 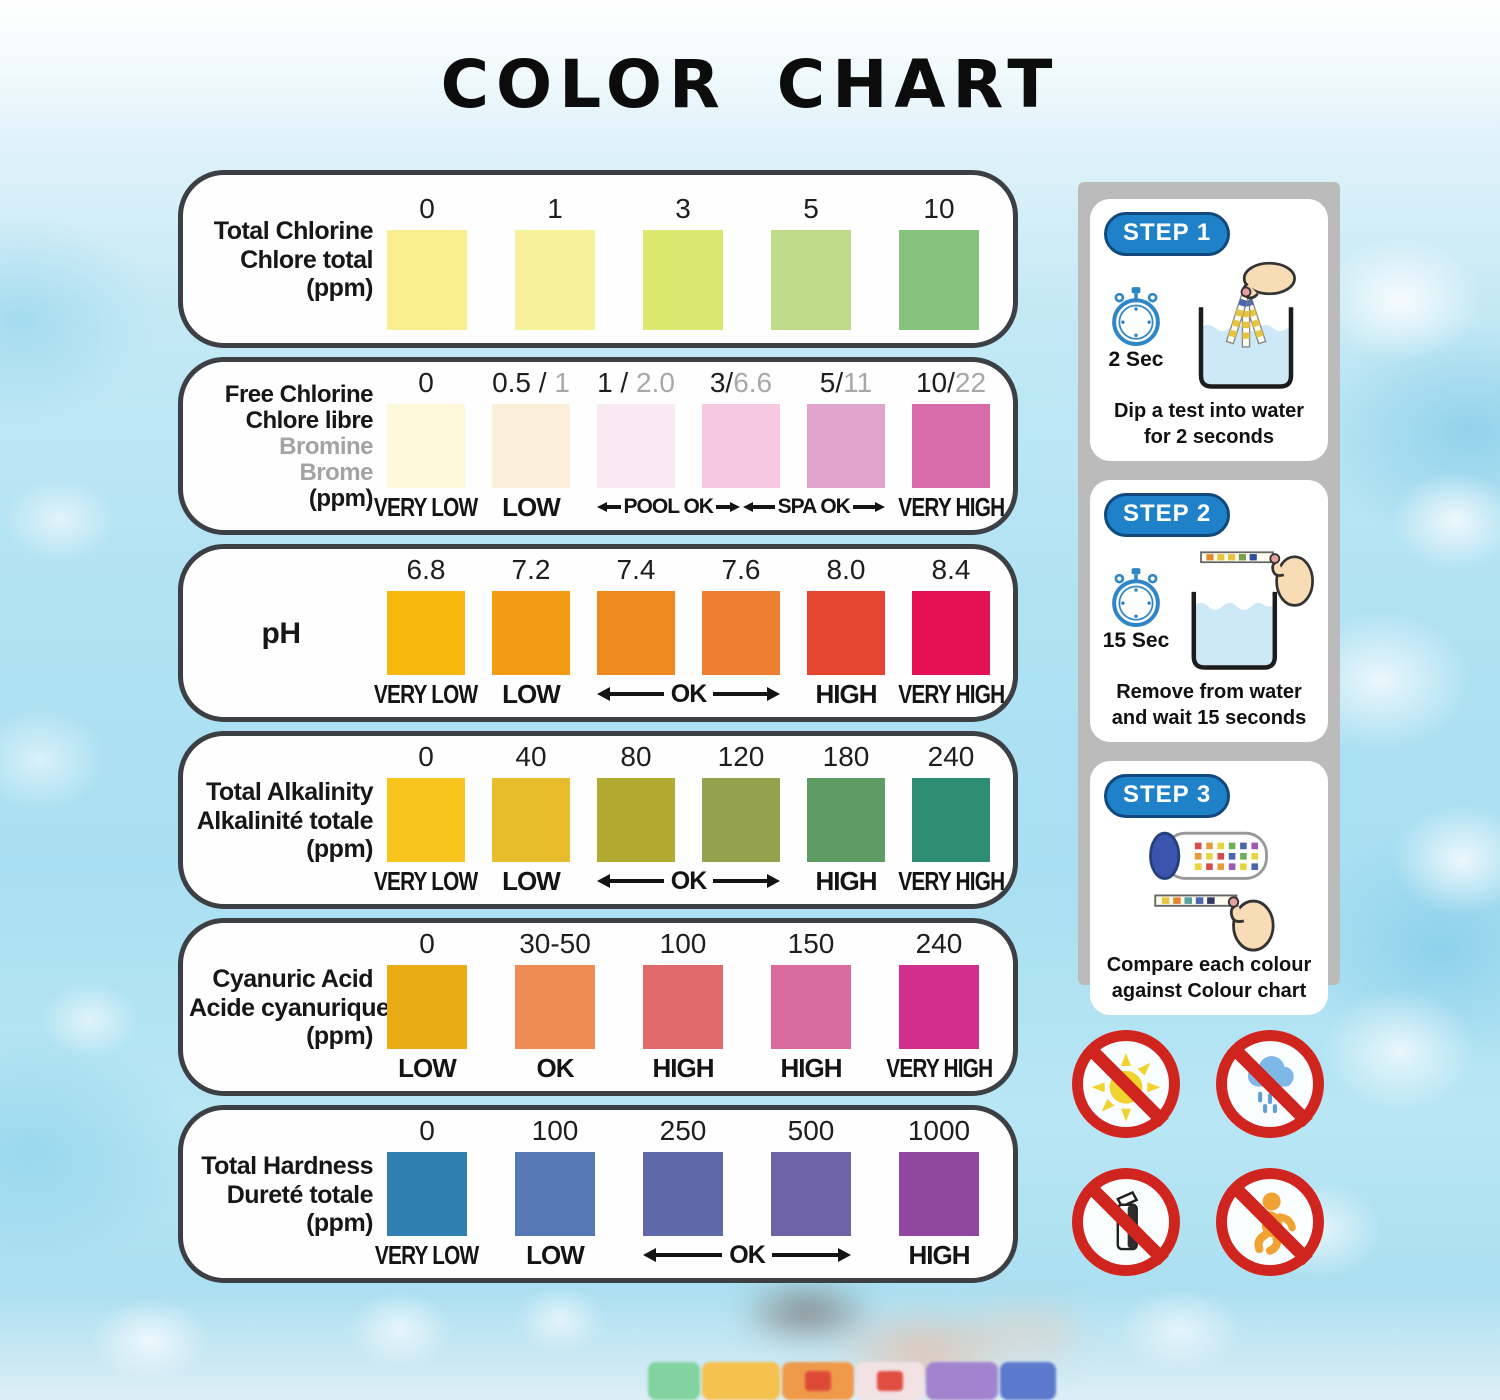 I want to click on value-label: 1000, so click(x=939, y=1130).